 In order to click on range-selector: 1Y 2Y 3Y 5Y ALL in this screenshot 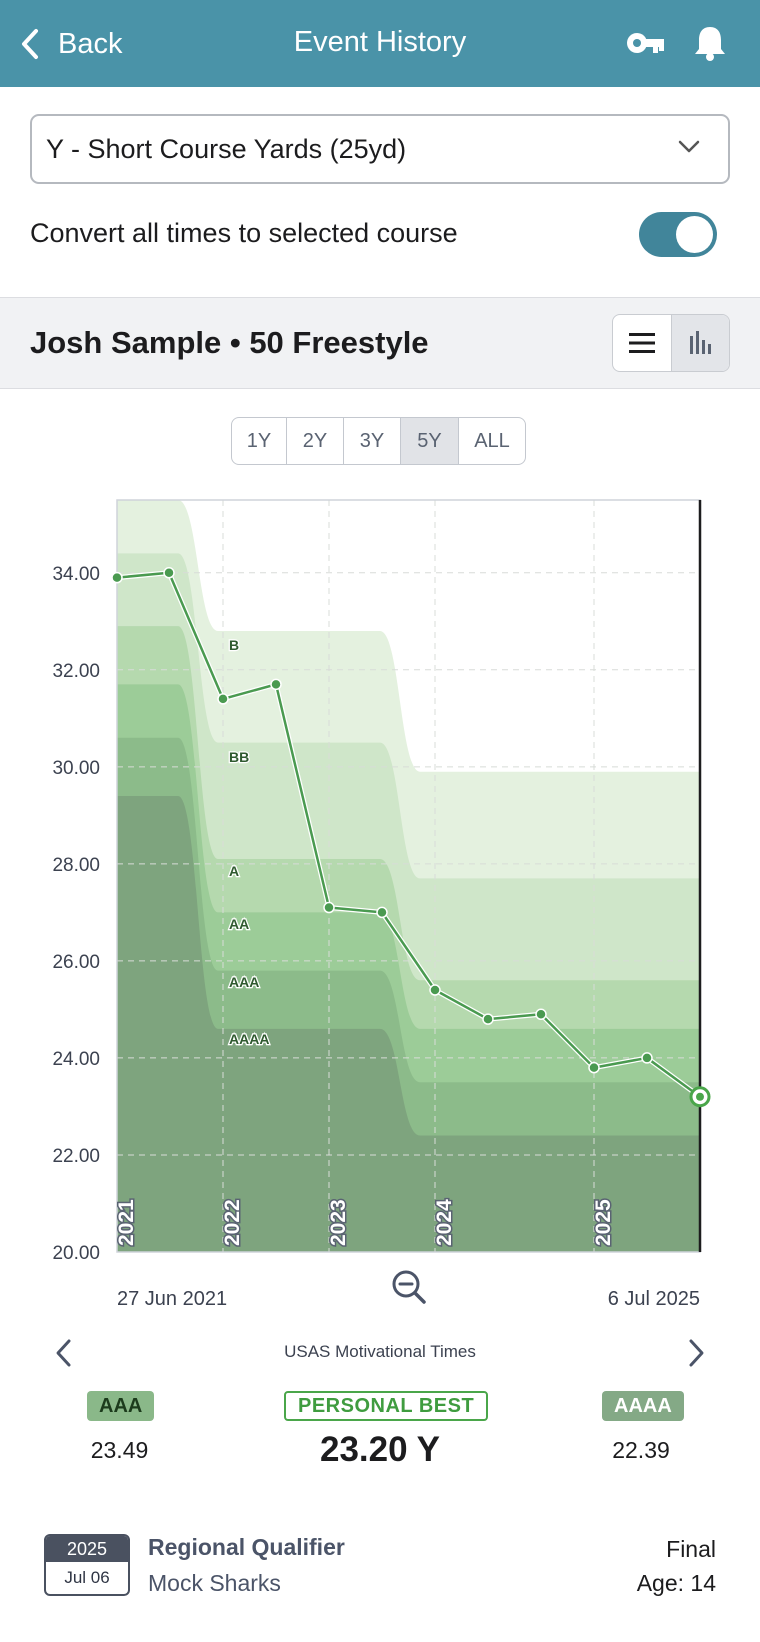, I will do `click(378, 441)`.